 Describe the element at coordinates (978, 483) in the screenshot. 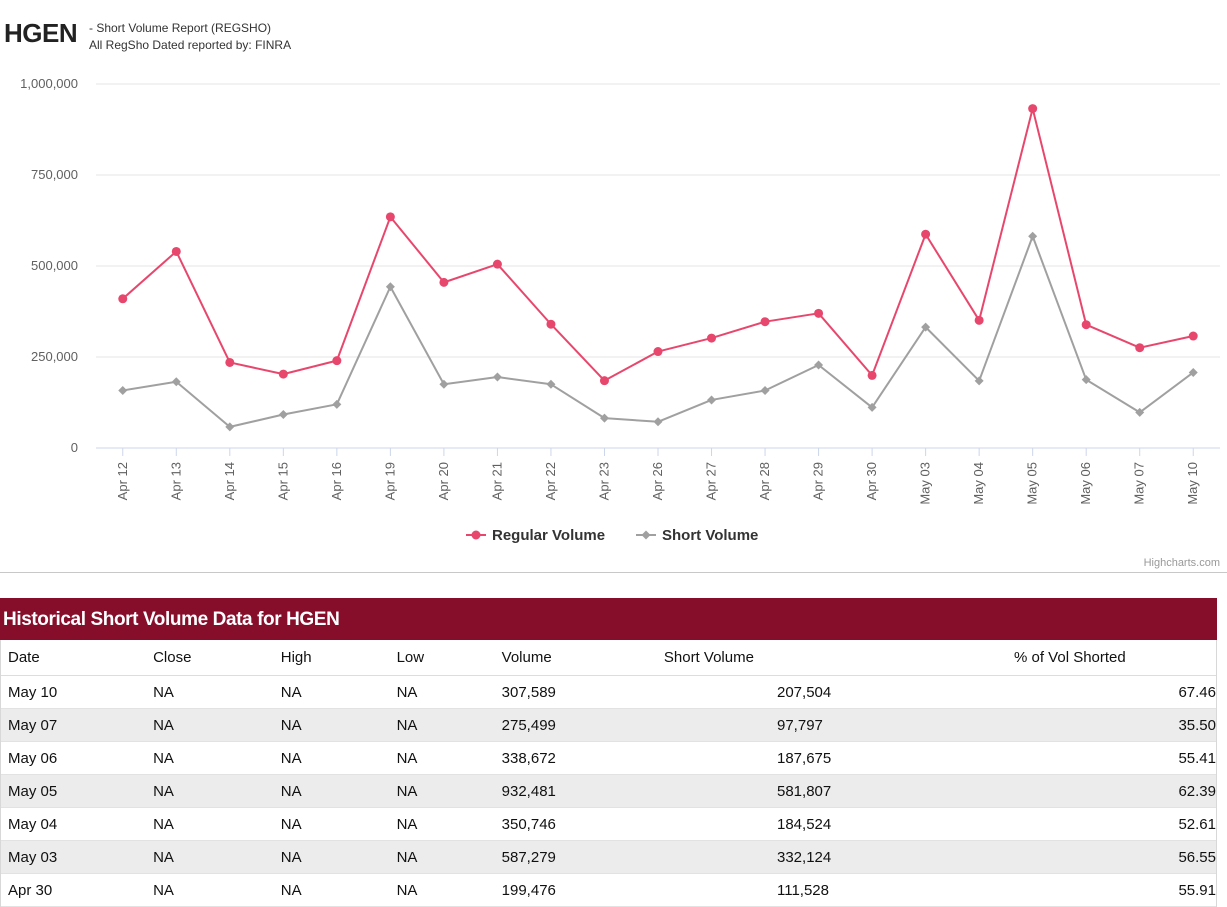

I see `x-tick-label: May 04` at that location.